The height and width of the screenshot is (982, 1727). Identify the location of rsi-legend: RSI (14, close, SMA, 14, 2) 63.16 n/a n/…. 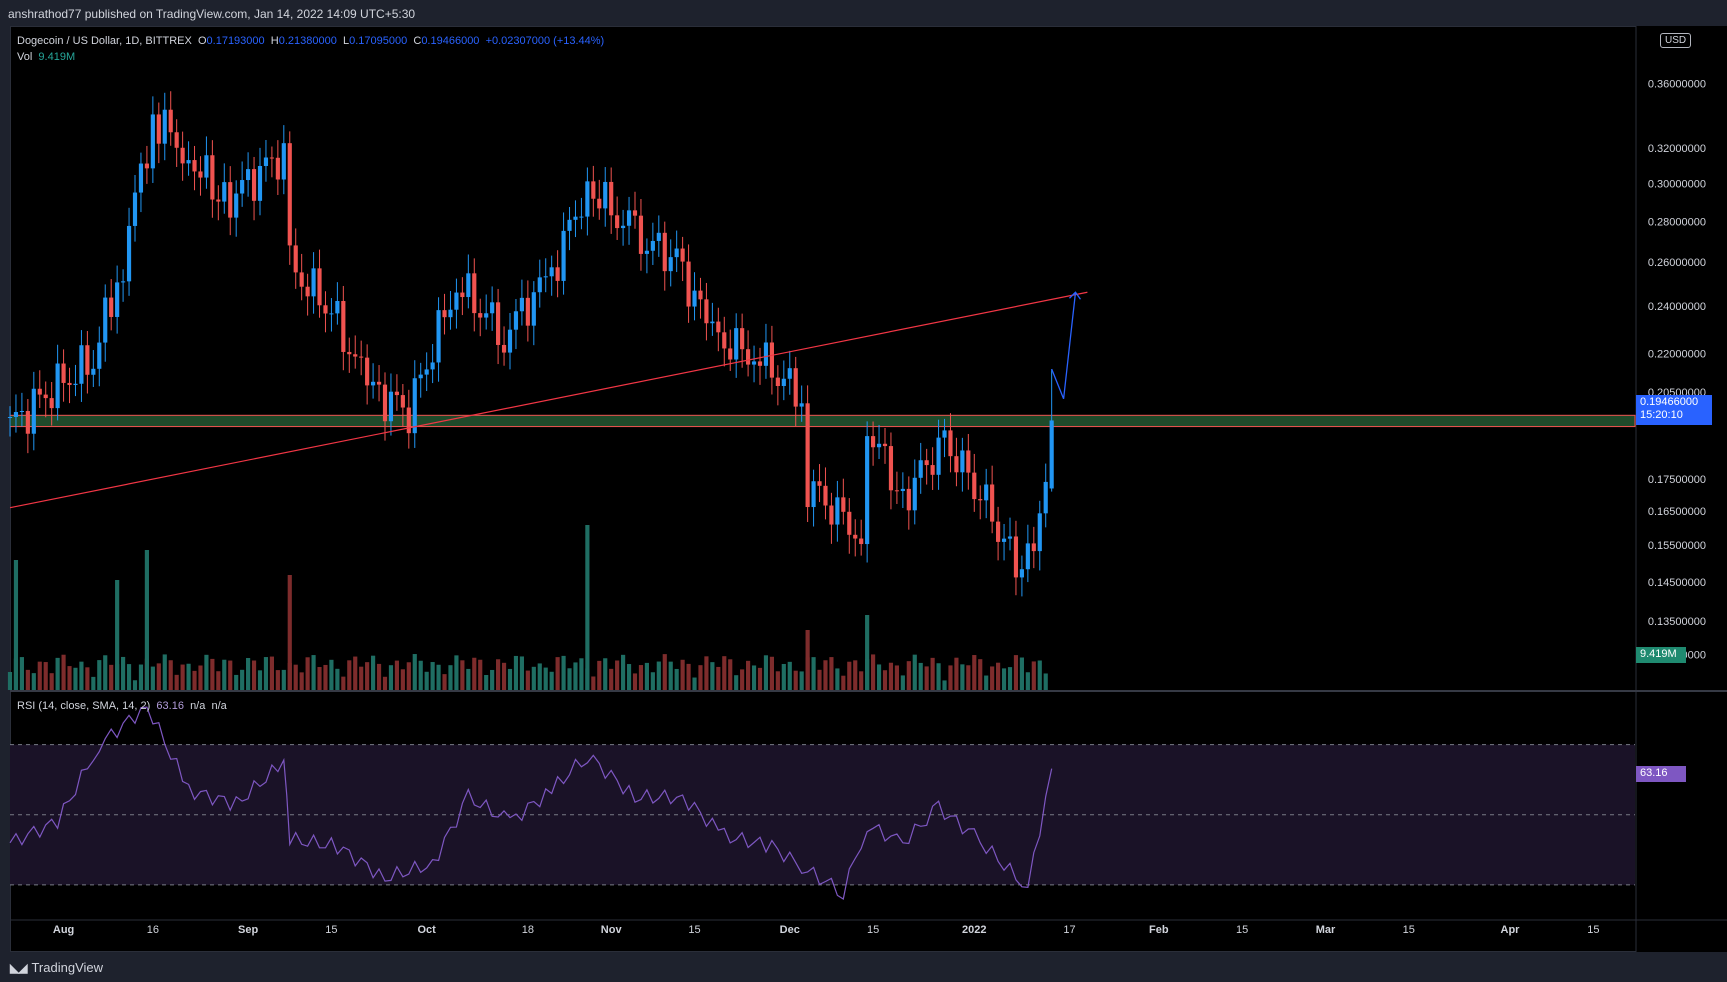
(122, 706).